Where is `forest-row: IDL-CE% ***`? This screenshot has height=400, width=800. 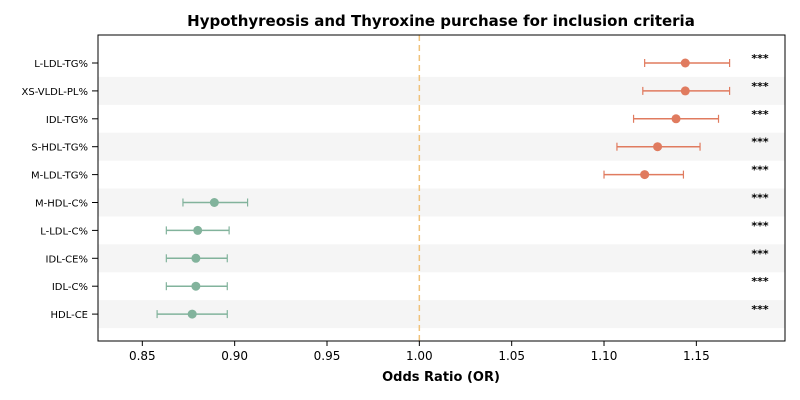 forest-row: IDL-CE% *** is located at coordinates (407, 256).